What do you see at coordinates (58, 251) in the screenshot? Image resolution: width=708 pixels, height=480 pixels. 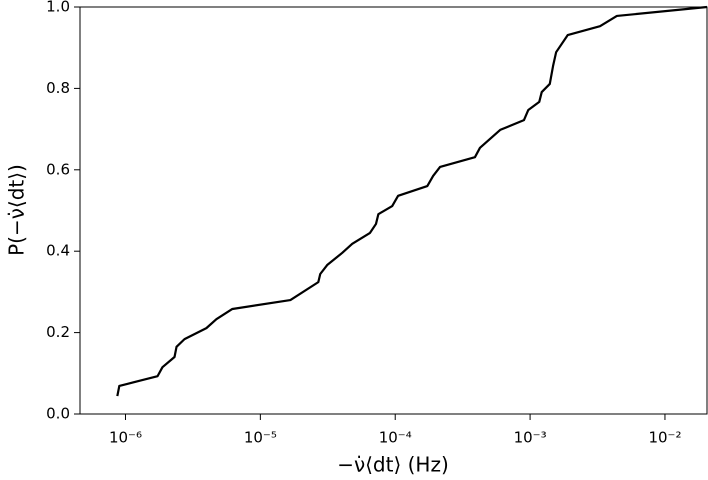 I see `y-tick-label: 0.4` at bounding box center [58, 251].